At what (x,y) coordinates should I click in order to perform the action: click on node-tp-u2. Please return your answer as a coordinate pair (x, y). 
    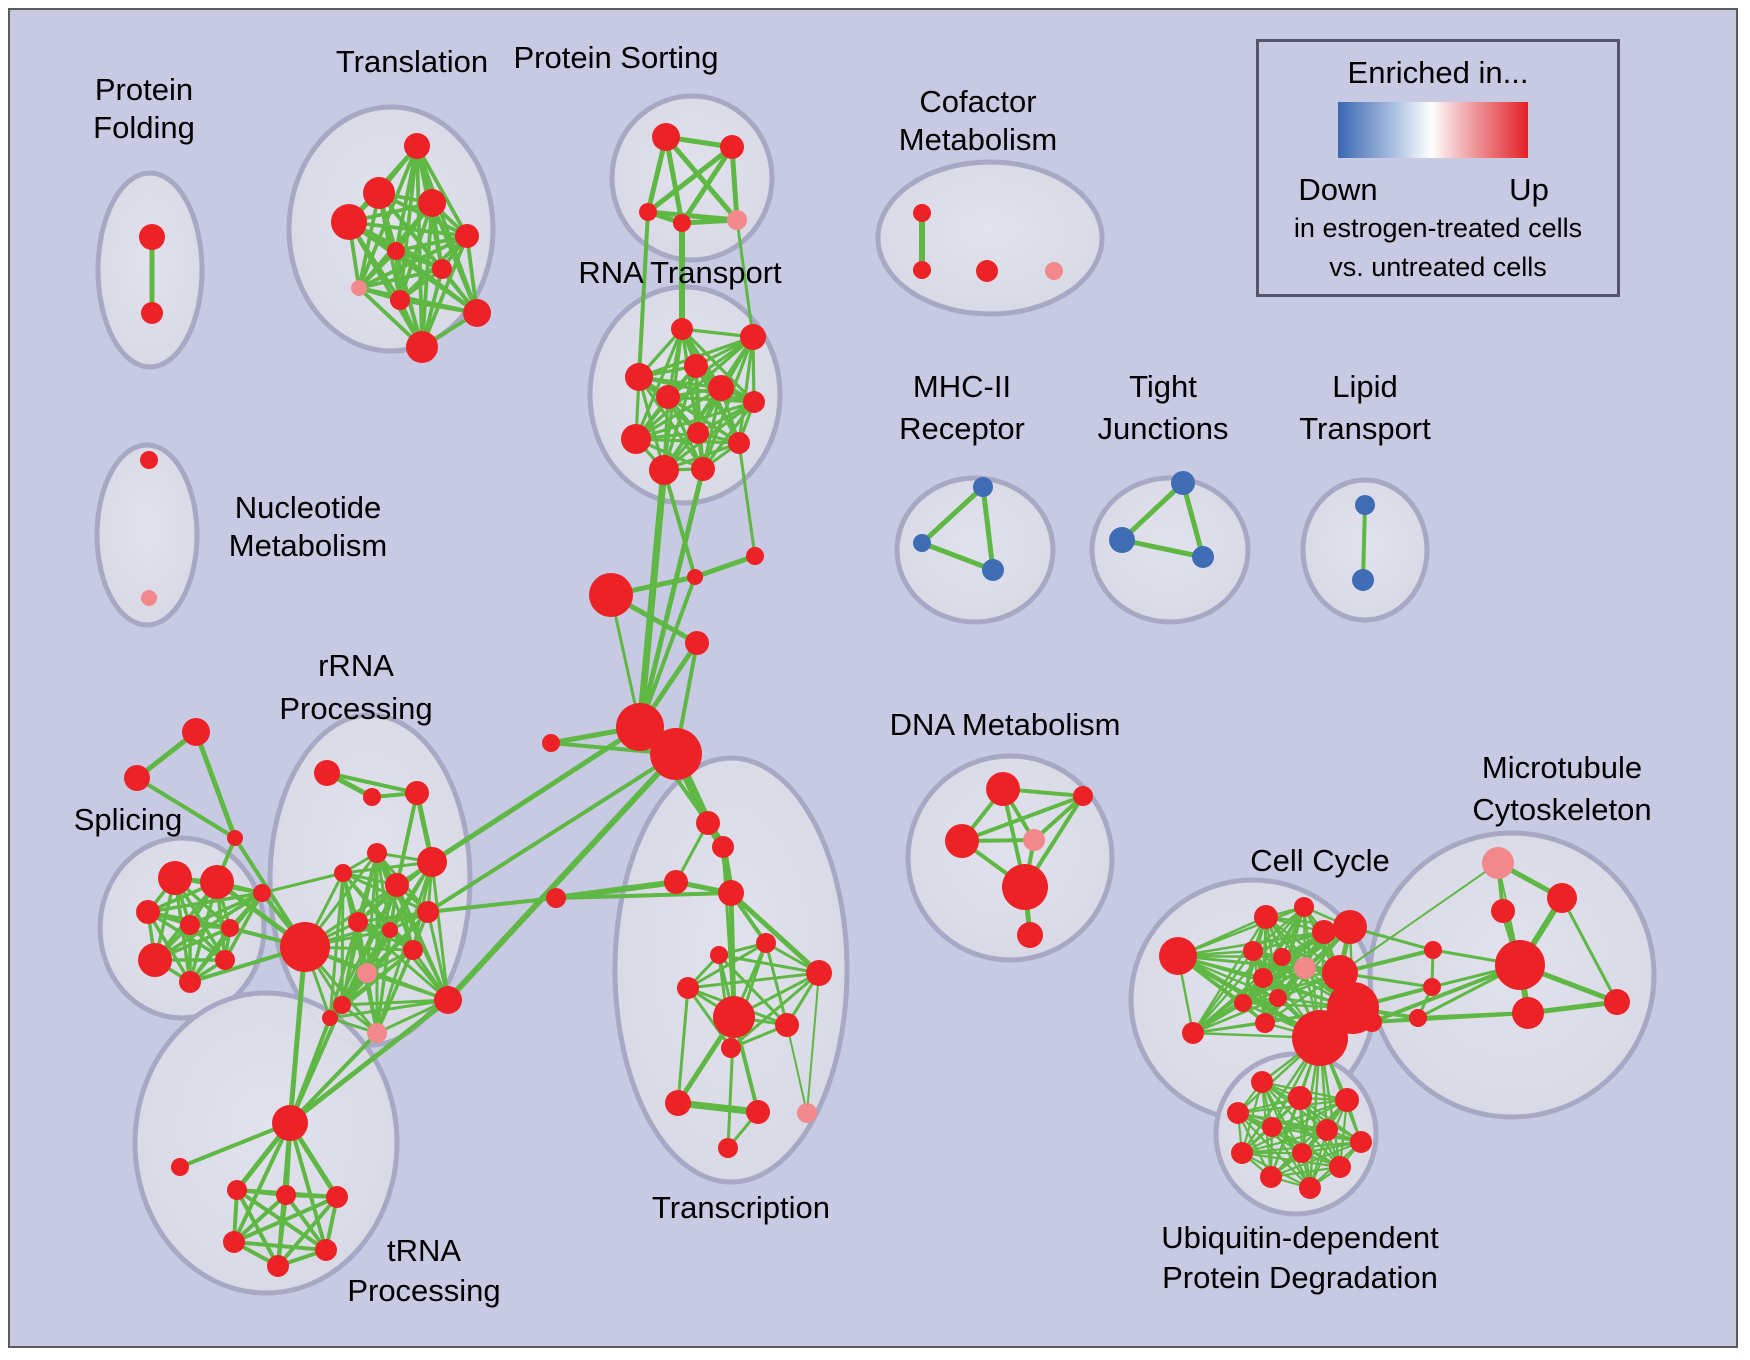
    Looking at the image, I should click on (180, 1167).